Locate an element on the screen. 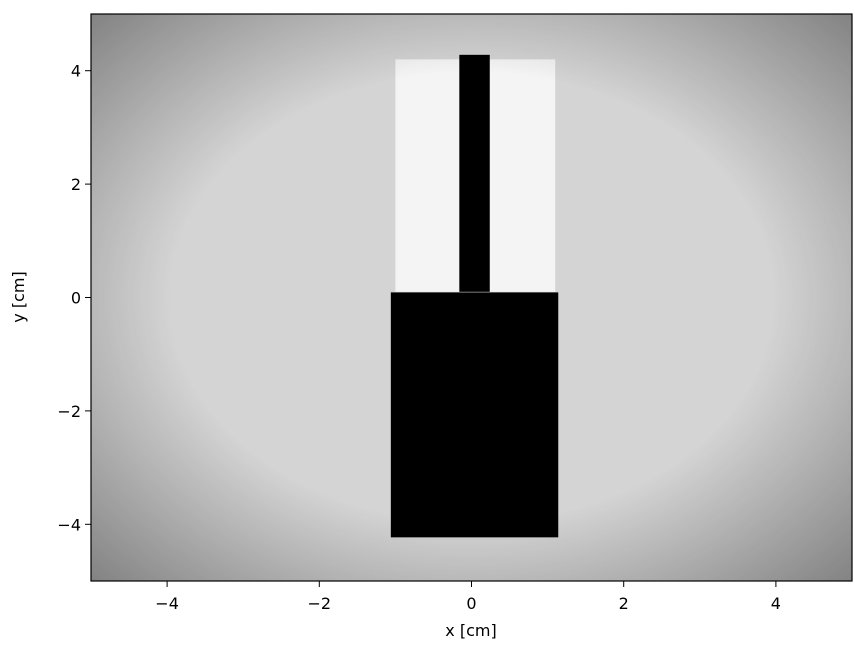 This screenshot has width=855, height=650. y-tick-label: 4 is located at coordinates (76, 71).